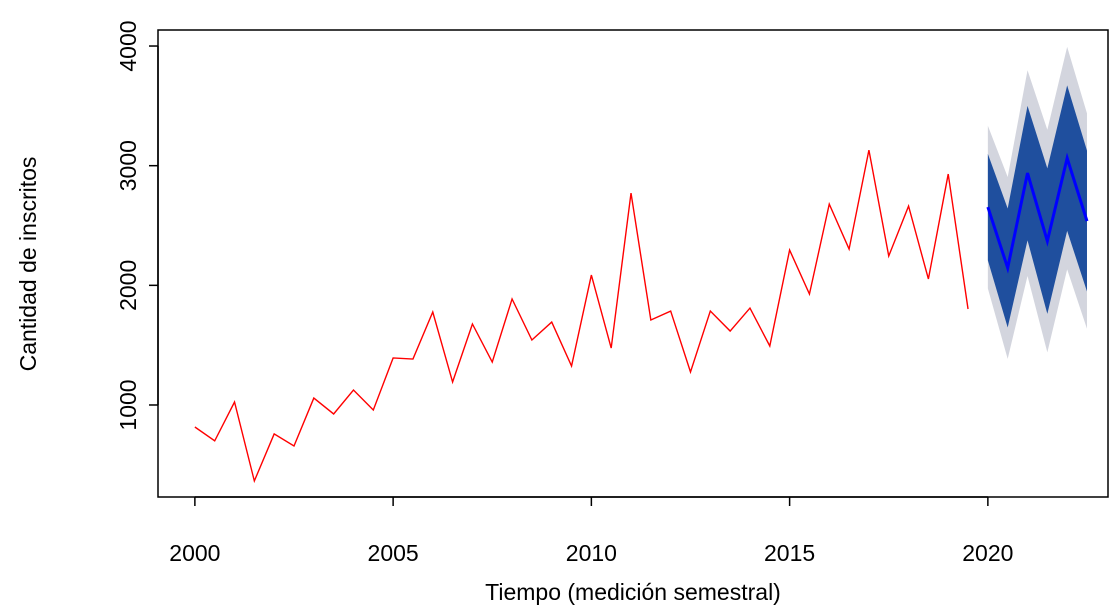 The height and width of the screenshot is (615, 1116). What do you see at coordinates (128, 165) in the screenshot?
I see `y-tick-label: 3000` at bounding box center [128, 165].